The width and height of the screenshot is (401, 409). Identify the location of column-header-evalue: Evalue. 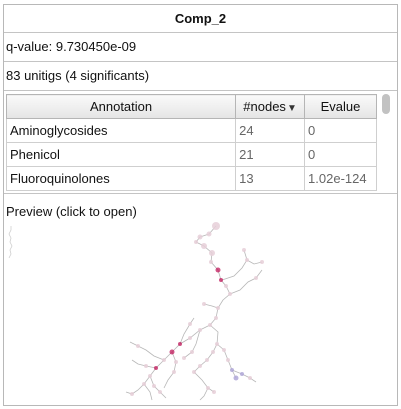
(340, 106).